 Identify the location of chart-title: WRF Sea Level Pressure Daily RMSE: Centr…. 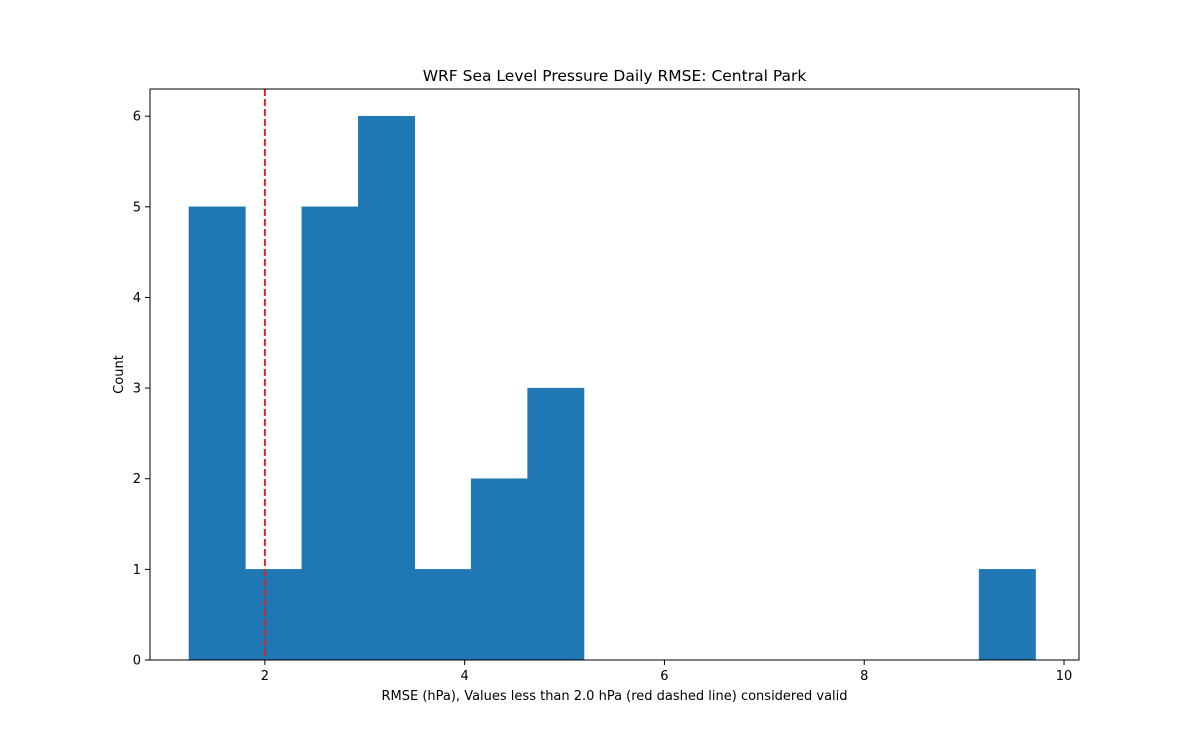
(615, 76).